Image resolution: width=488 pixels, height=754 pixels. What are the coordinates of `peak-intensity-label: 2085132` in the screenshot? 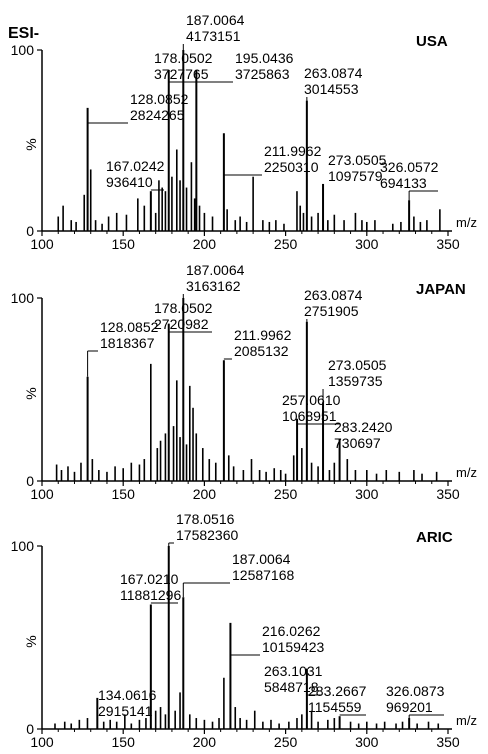 It's located at (261, 351).